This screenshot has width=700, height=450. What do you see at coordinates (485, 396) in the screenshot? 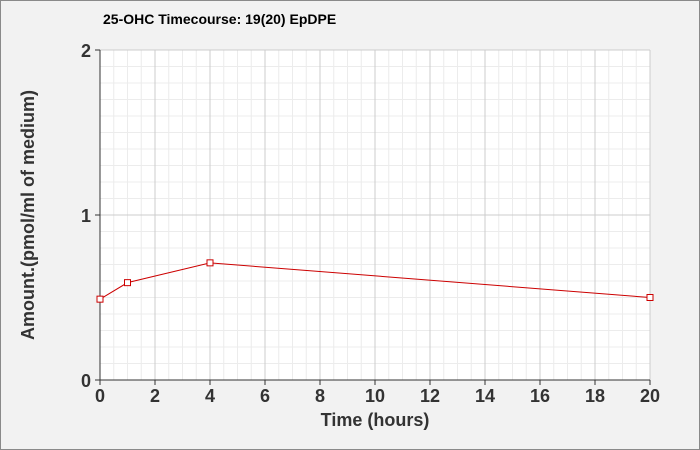
I see `x-tick-label: 14` at bounding box center [485, 396].